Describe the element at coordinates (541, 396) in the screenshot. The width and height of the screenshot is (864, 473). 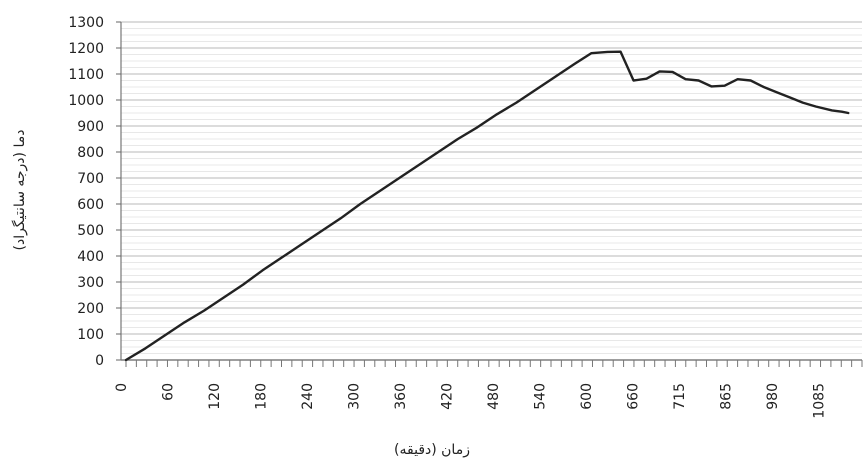
I see `x-tick-label: 540` at that location.